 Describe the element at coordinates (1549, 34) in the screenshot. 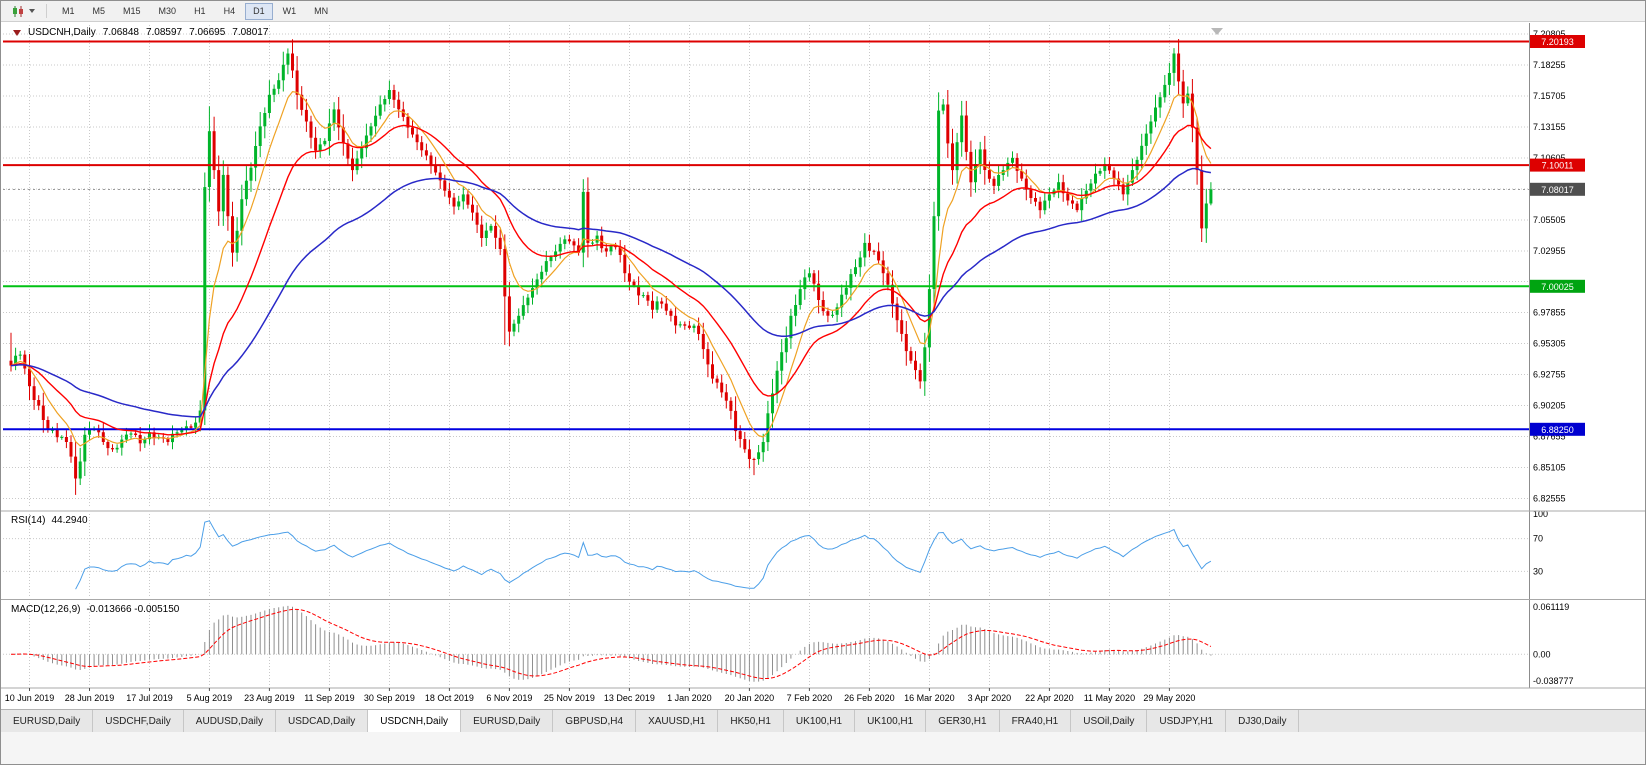

I see `svg-text: 7.20805` at that location.